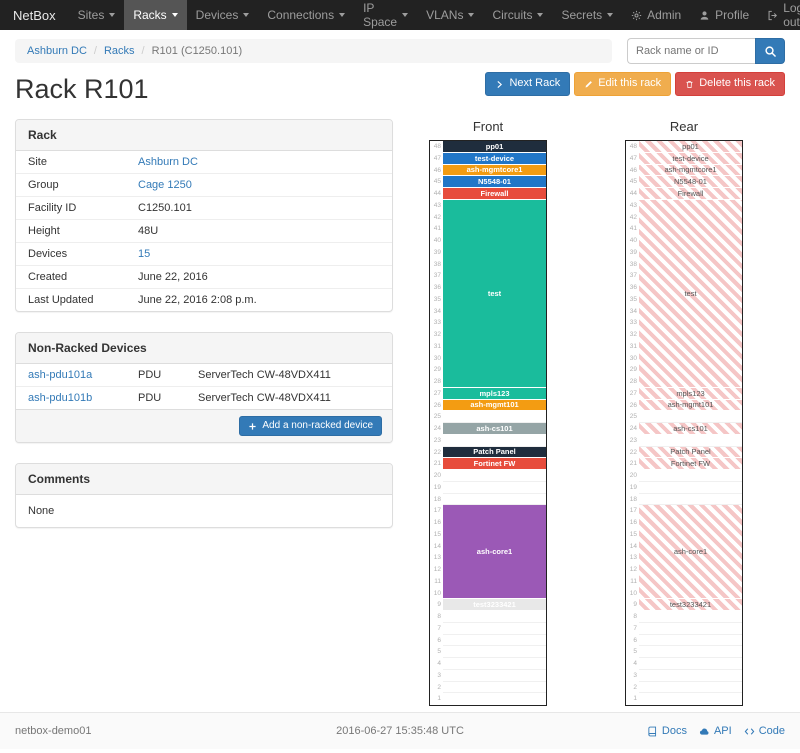 The height and width of the screenshot is (753, 800). What do you see at coordinates (517, 15) in the screenshot?
I see `nav-item-circuits: Circuits` at bounding box center [517, 15].